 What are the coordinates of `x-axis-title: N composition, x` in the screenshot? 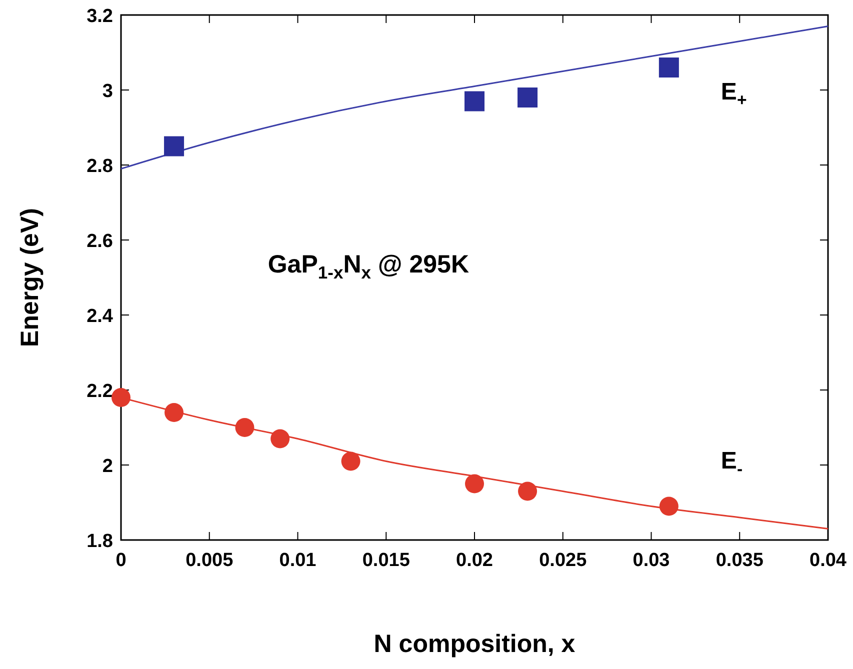 It's located at (475, 644).